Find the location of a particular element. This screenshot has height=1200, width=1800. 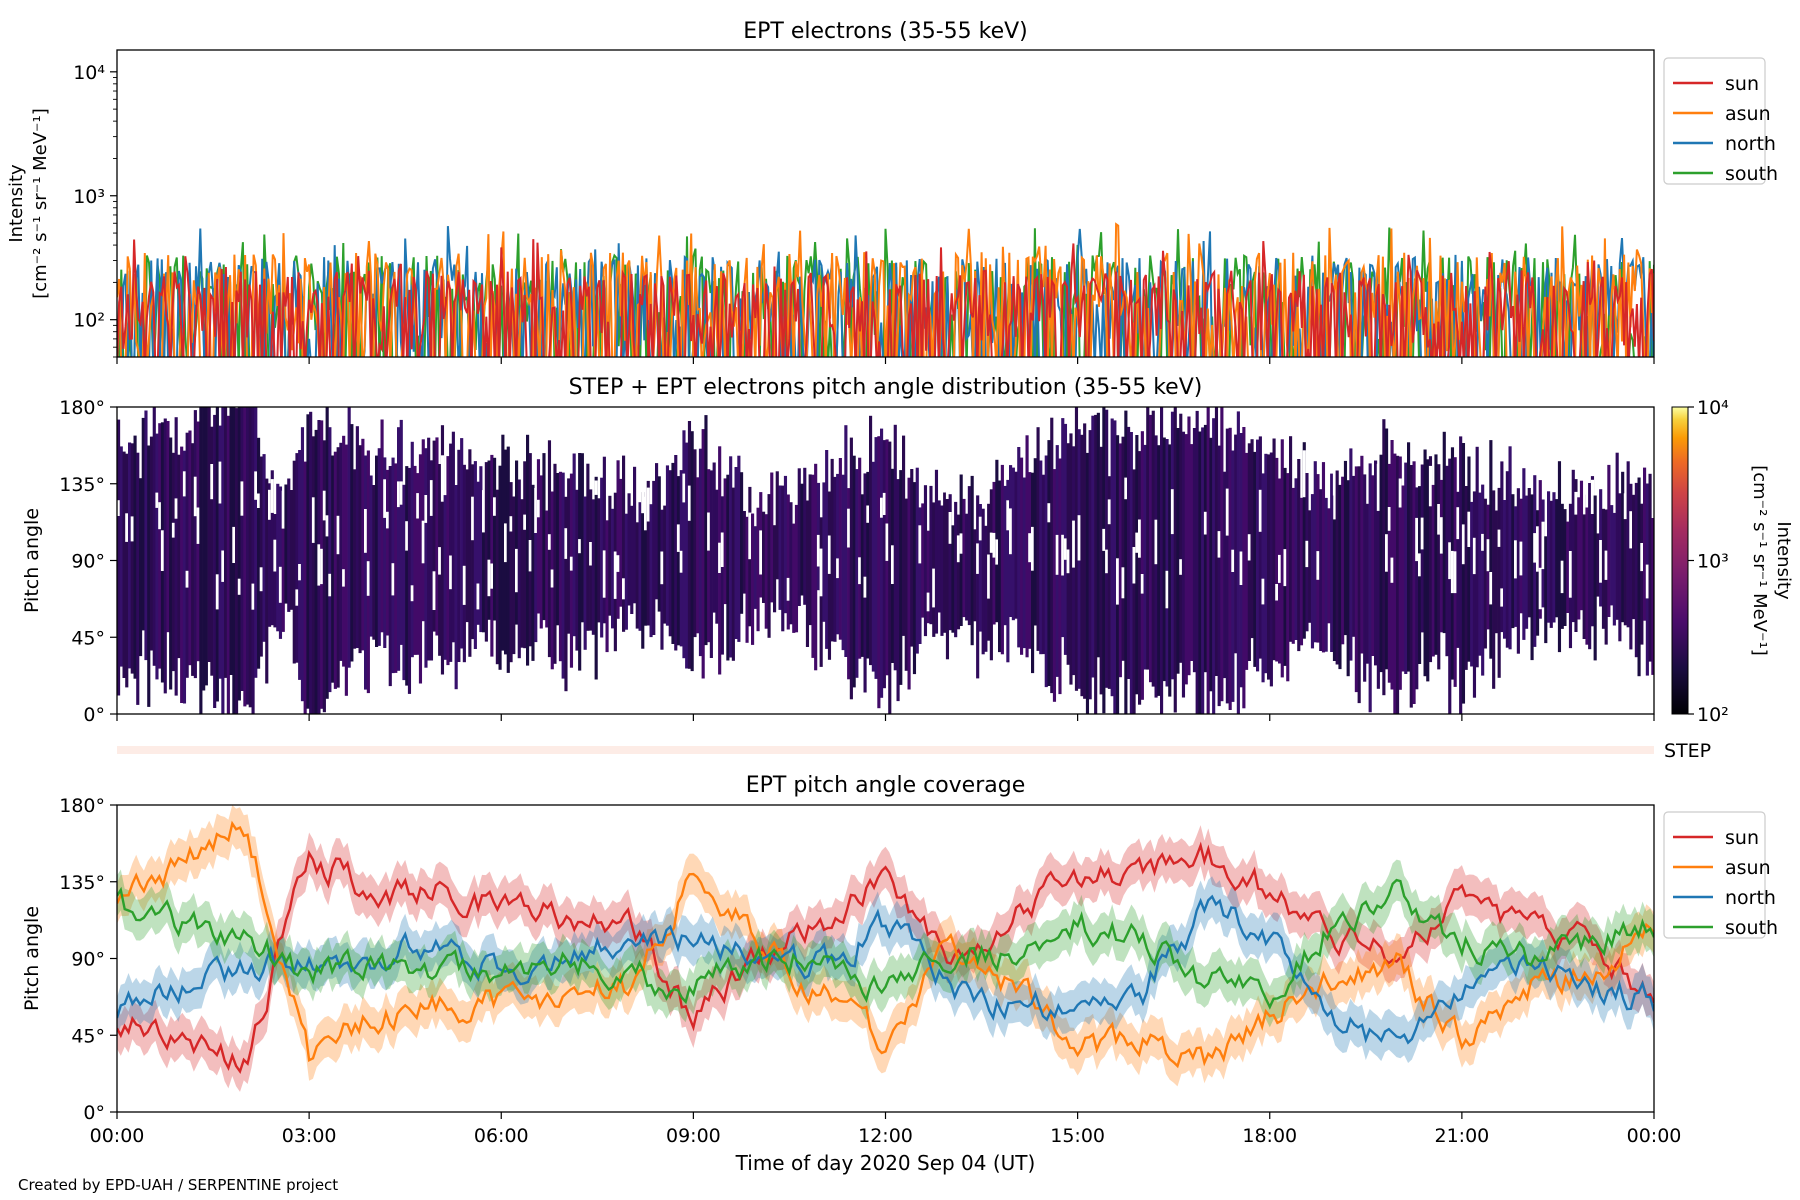

intensity-line-sun is located at coordinates (885, 298).